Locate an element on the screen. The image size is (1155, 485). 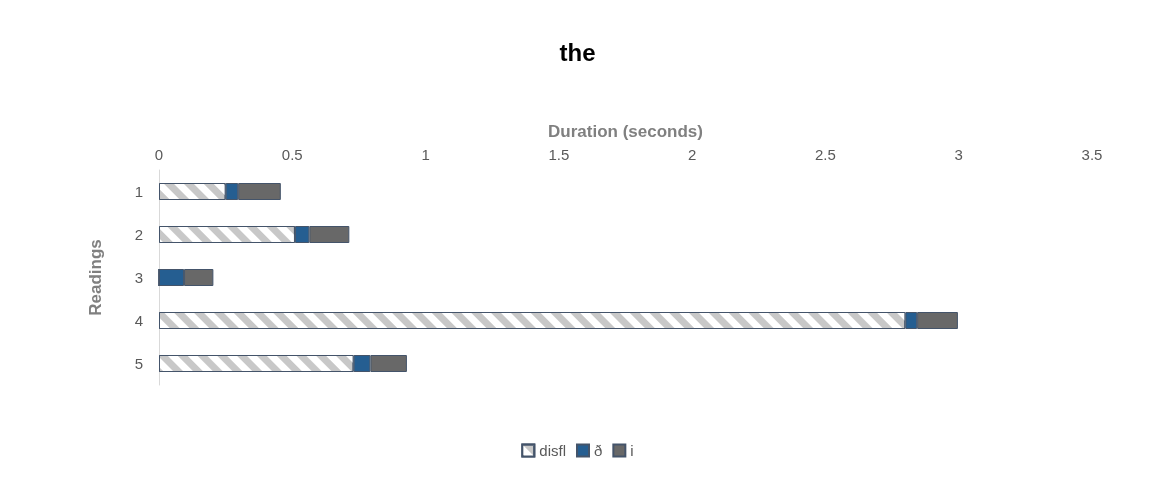
legend-label: i is located at coordinates (632, 450).